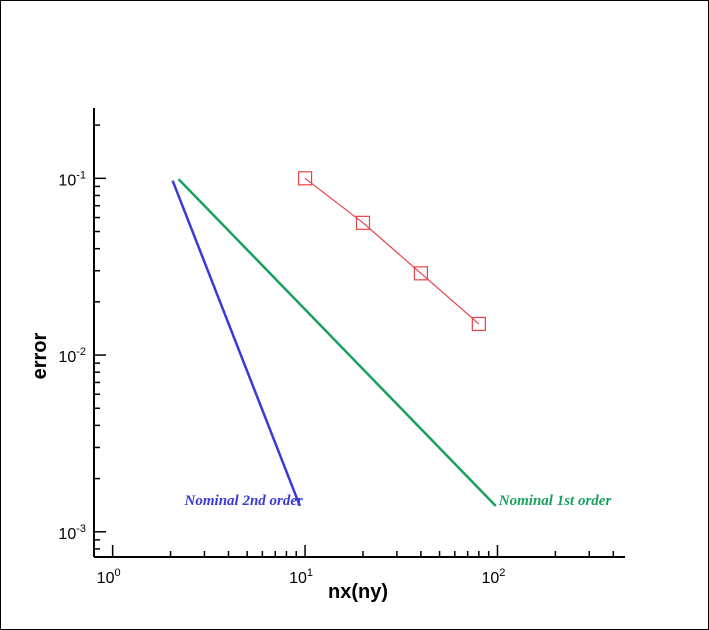  I want to click on x-tick-label: 10², so click(494, 577).